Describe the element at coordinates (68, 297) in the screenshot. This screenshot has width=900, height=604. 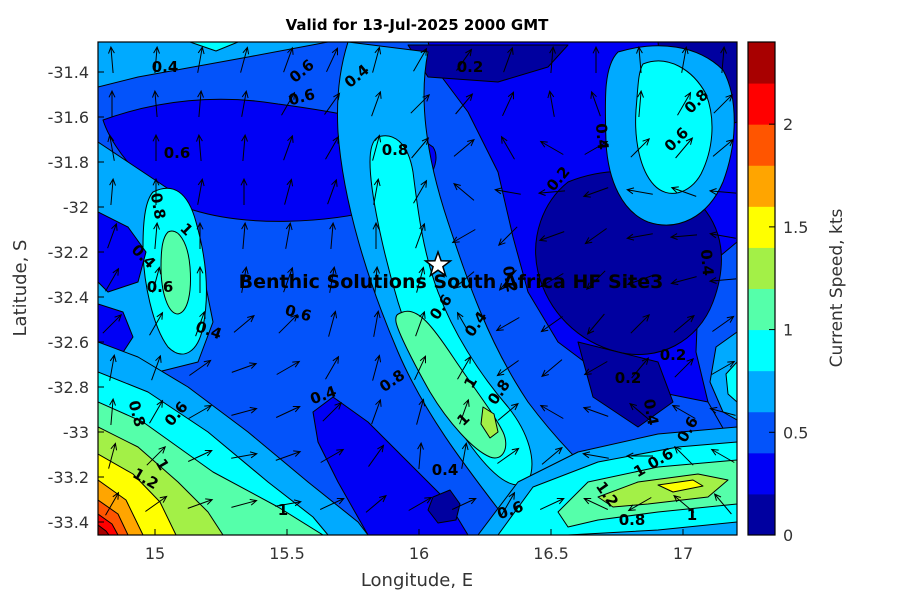
I see `y-tick-label: -32.4` at that location.